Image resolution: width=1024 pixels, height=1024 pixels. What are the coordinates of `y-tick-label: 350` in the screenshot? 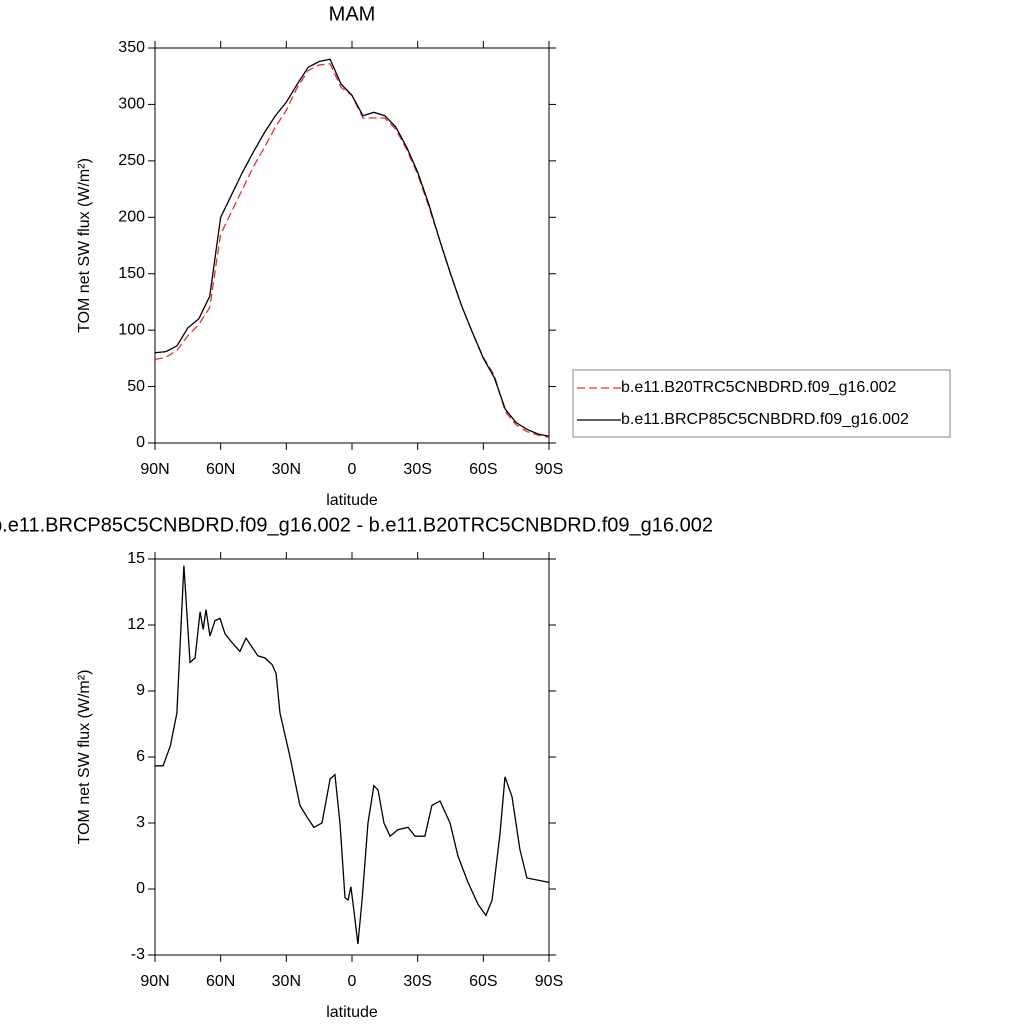 It's located at (131, 47).